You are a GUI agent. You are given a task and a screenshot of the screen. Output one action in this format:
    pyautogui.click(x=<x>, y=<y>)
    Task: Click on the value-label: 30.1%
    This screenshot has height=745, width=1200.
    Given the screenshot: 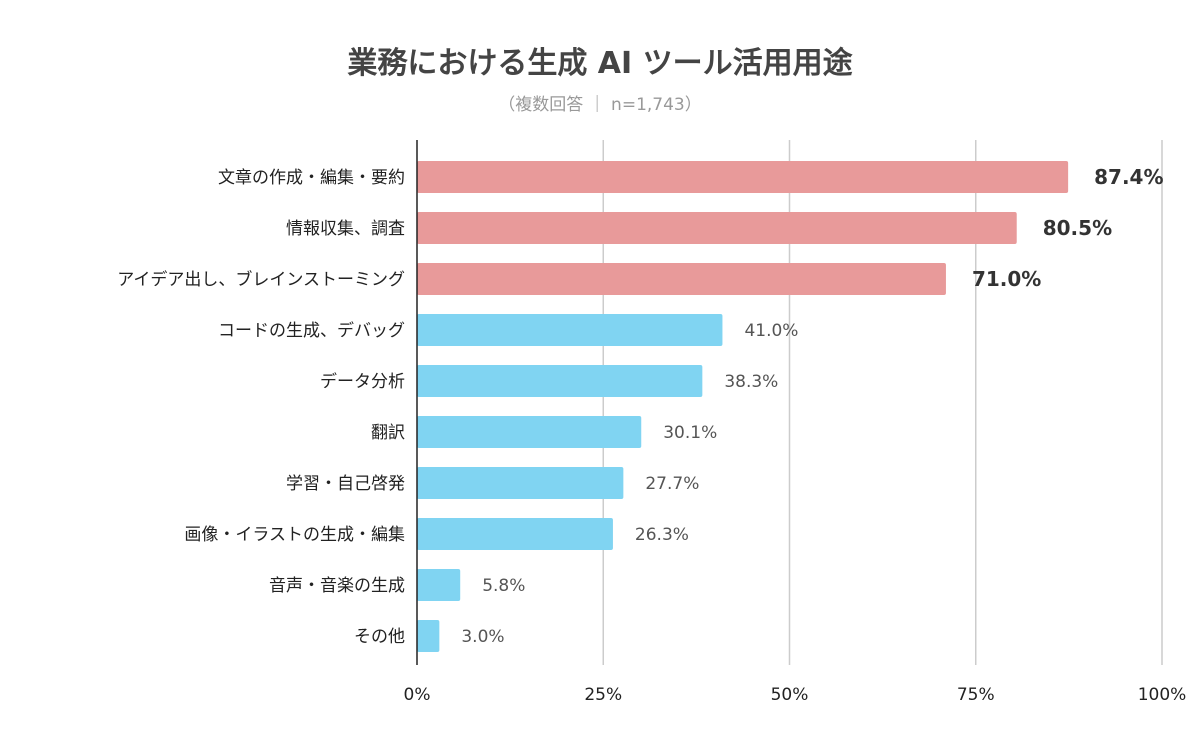 What is the action you would take?
    pyautogui.click(x=690, y=433)
    